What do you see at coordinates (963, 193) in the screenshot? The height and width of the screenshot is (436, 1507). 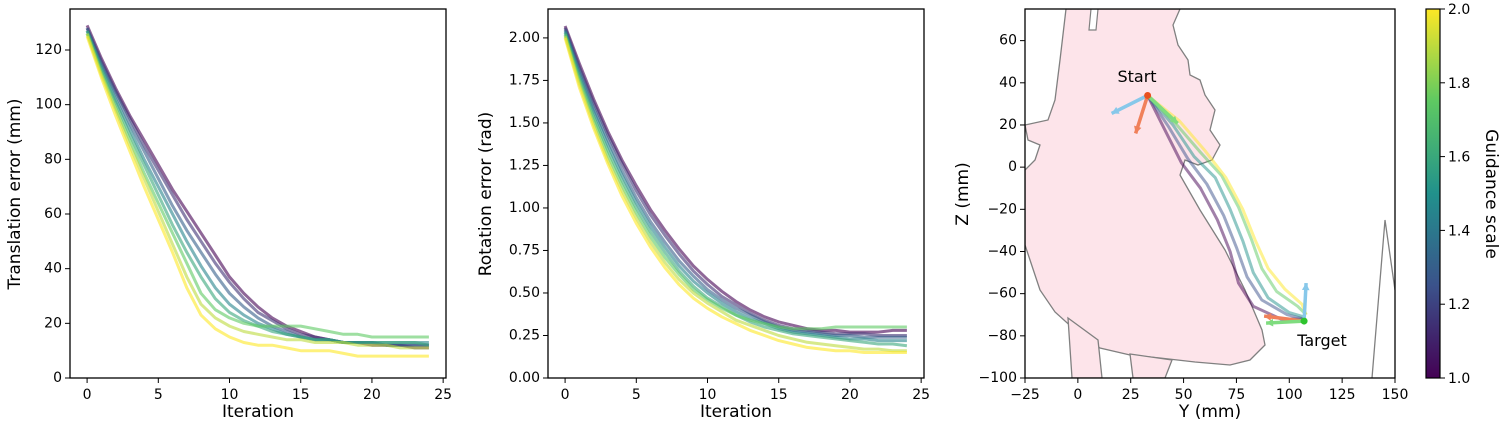 I see `y-axis-label-3: Z (mm)` at bounding box center [963, 193].